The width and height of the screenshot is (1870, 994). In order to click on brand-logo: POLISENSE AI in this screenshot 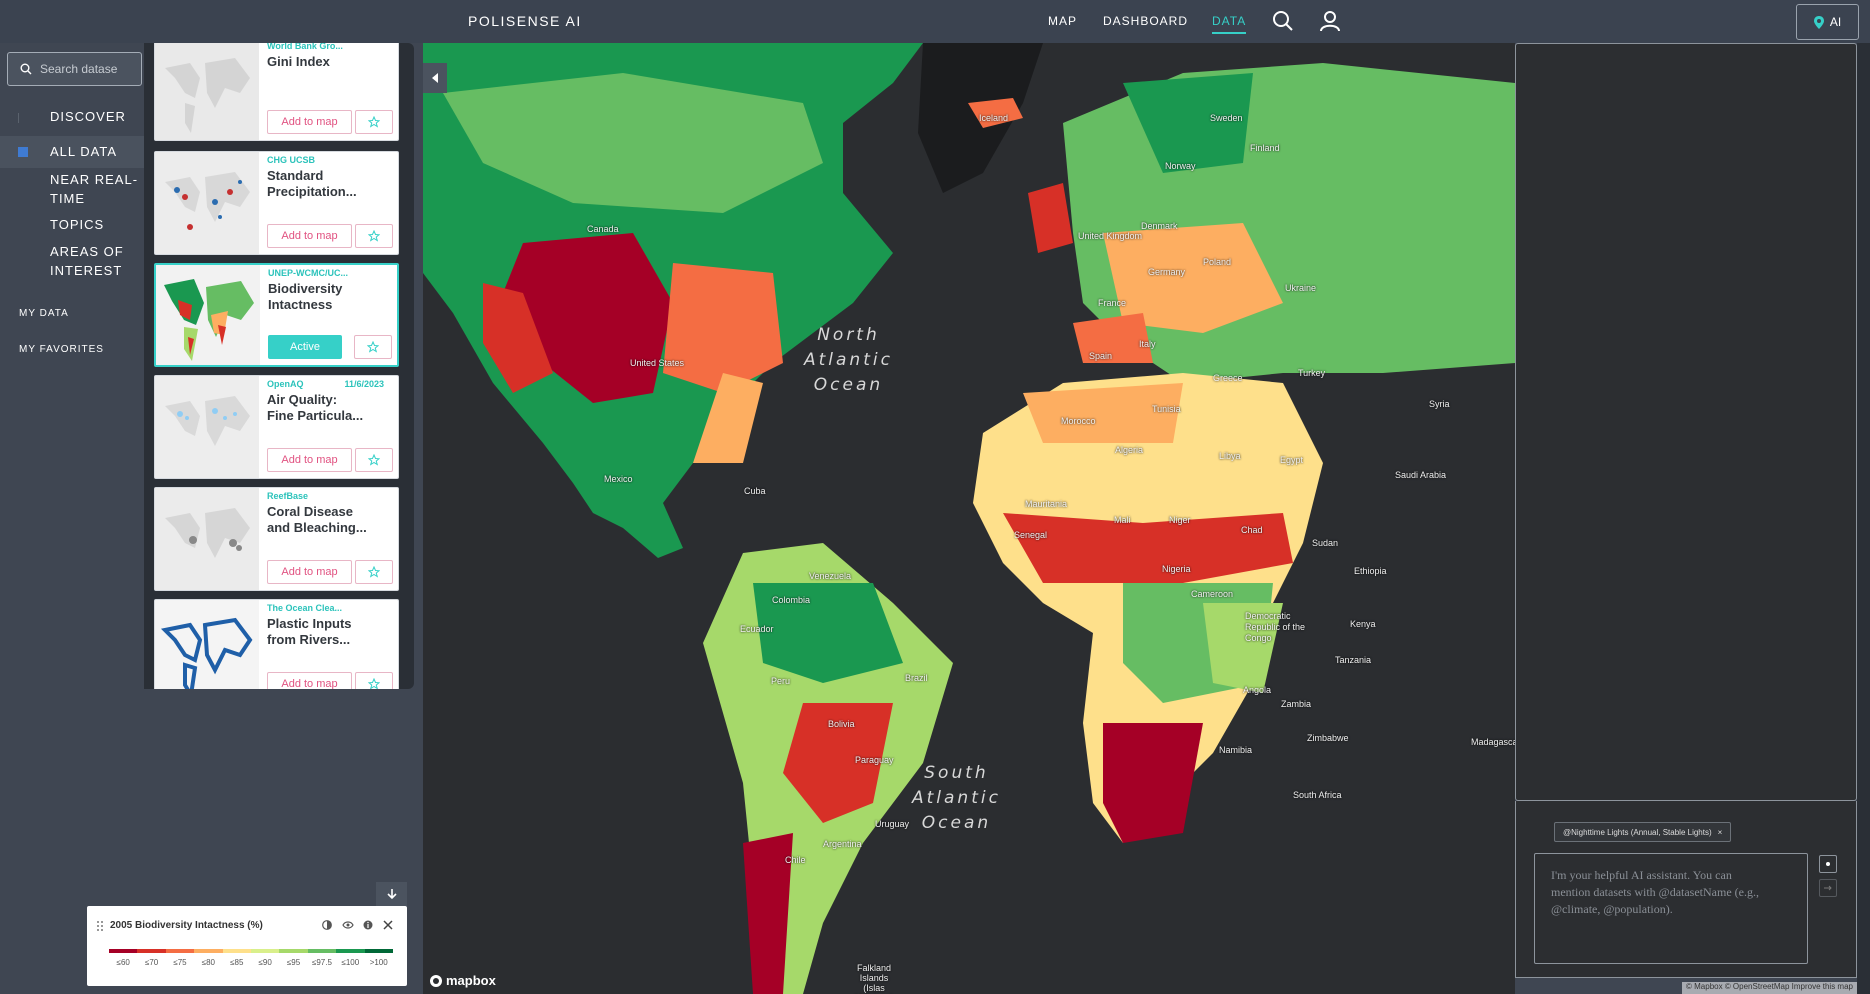, I will do `click(525, 21)`.